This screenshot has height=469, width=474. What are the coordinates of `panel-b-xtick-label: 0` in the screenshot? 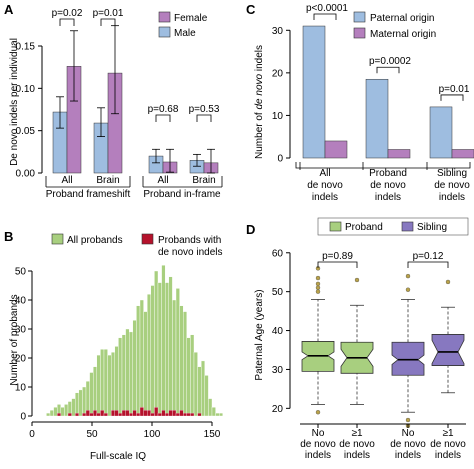 It's located at (32, 434).